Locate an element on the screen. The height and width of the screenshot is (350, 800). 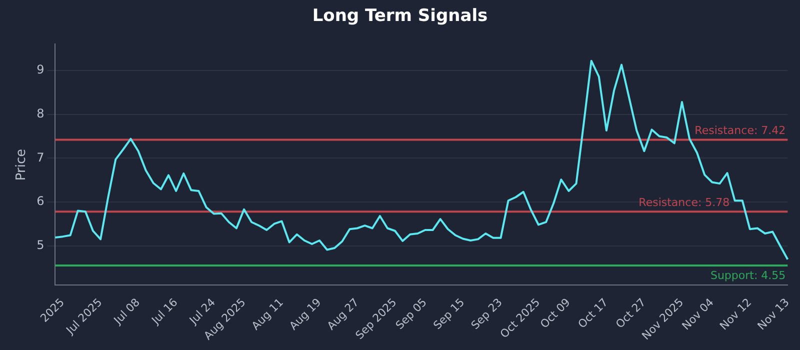
ref-line-label: Resistance: 7.42 is located at coordinates (740, 131).